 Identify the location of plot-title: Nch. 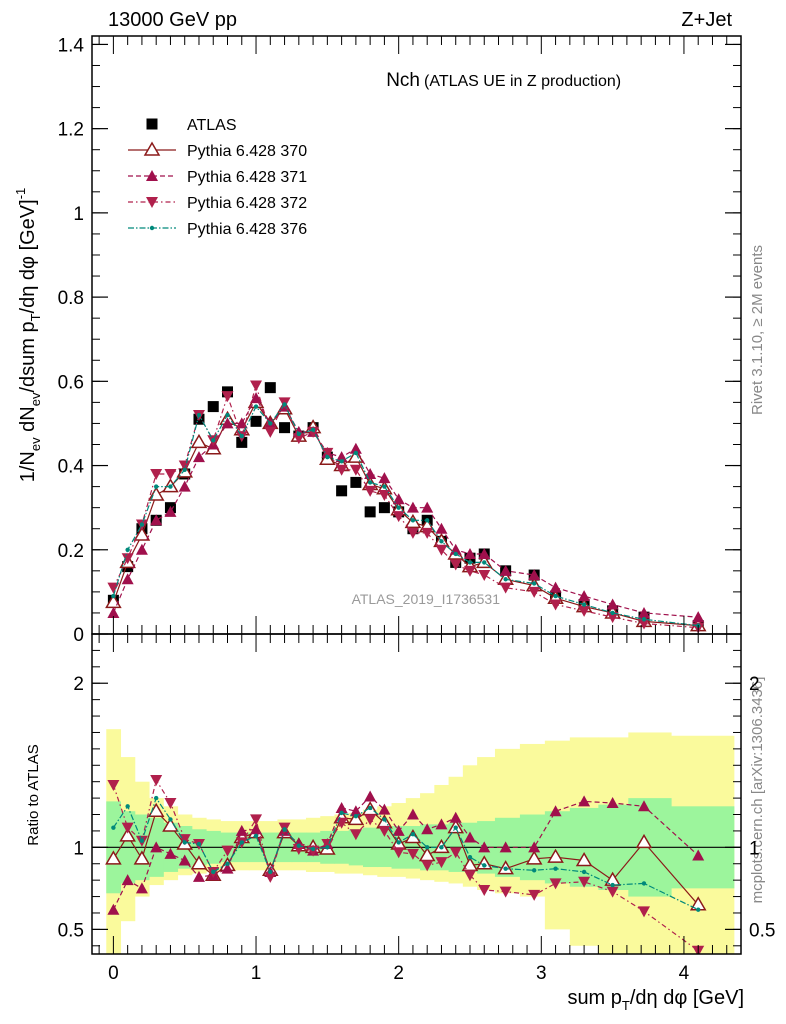
(403, 80).